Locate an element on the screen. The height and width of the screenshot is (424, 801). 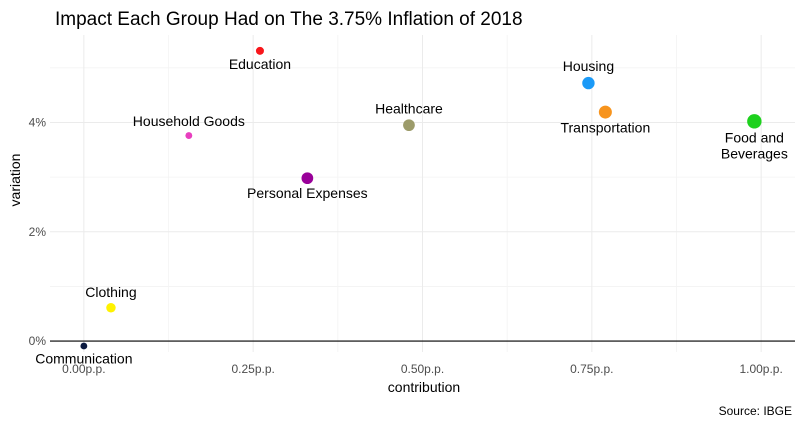
source-caption: Source: IBGE is located at coordinates (755, 411).